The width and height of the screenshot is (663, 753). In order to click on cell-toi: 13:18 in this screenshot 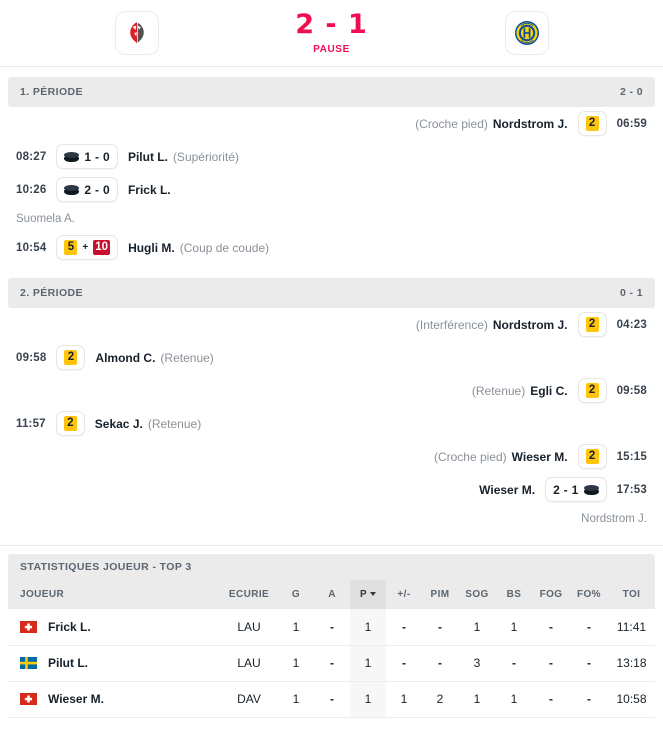, I will do `click(631, 663)`.